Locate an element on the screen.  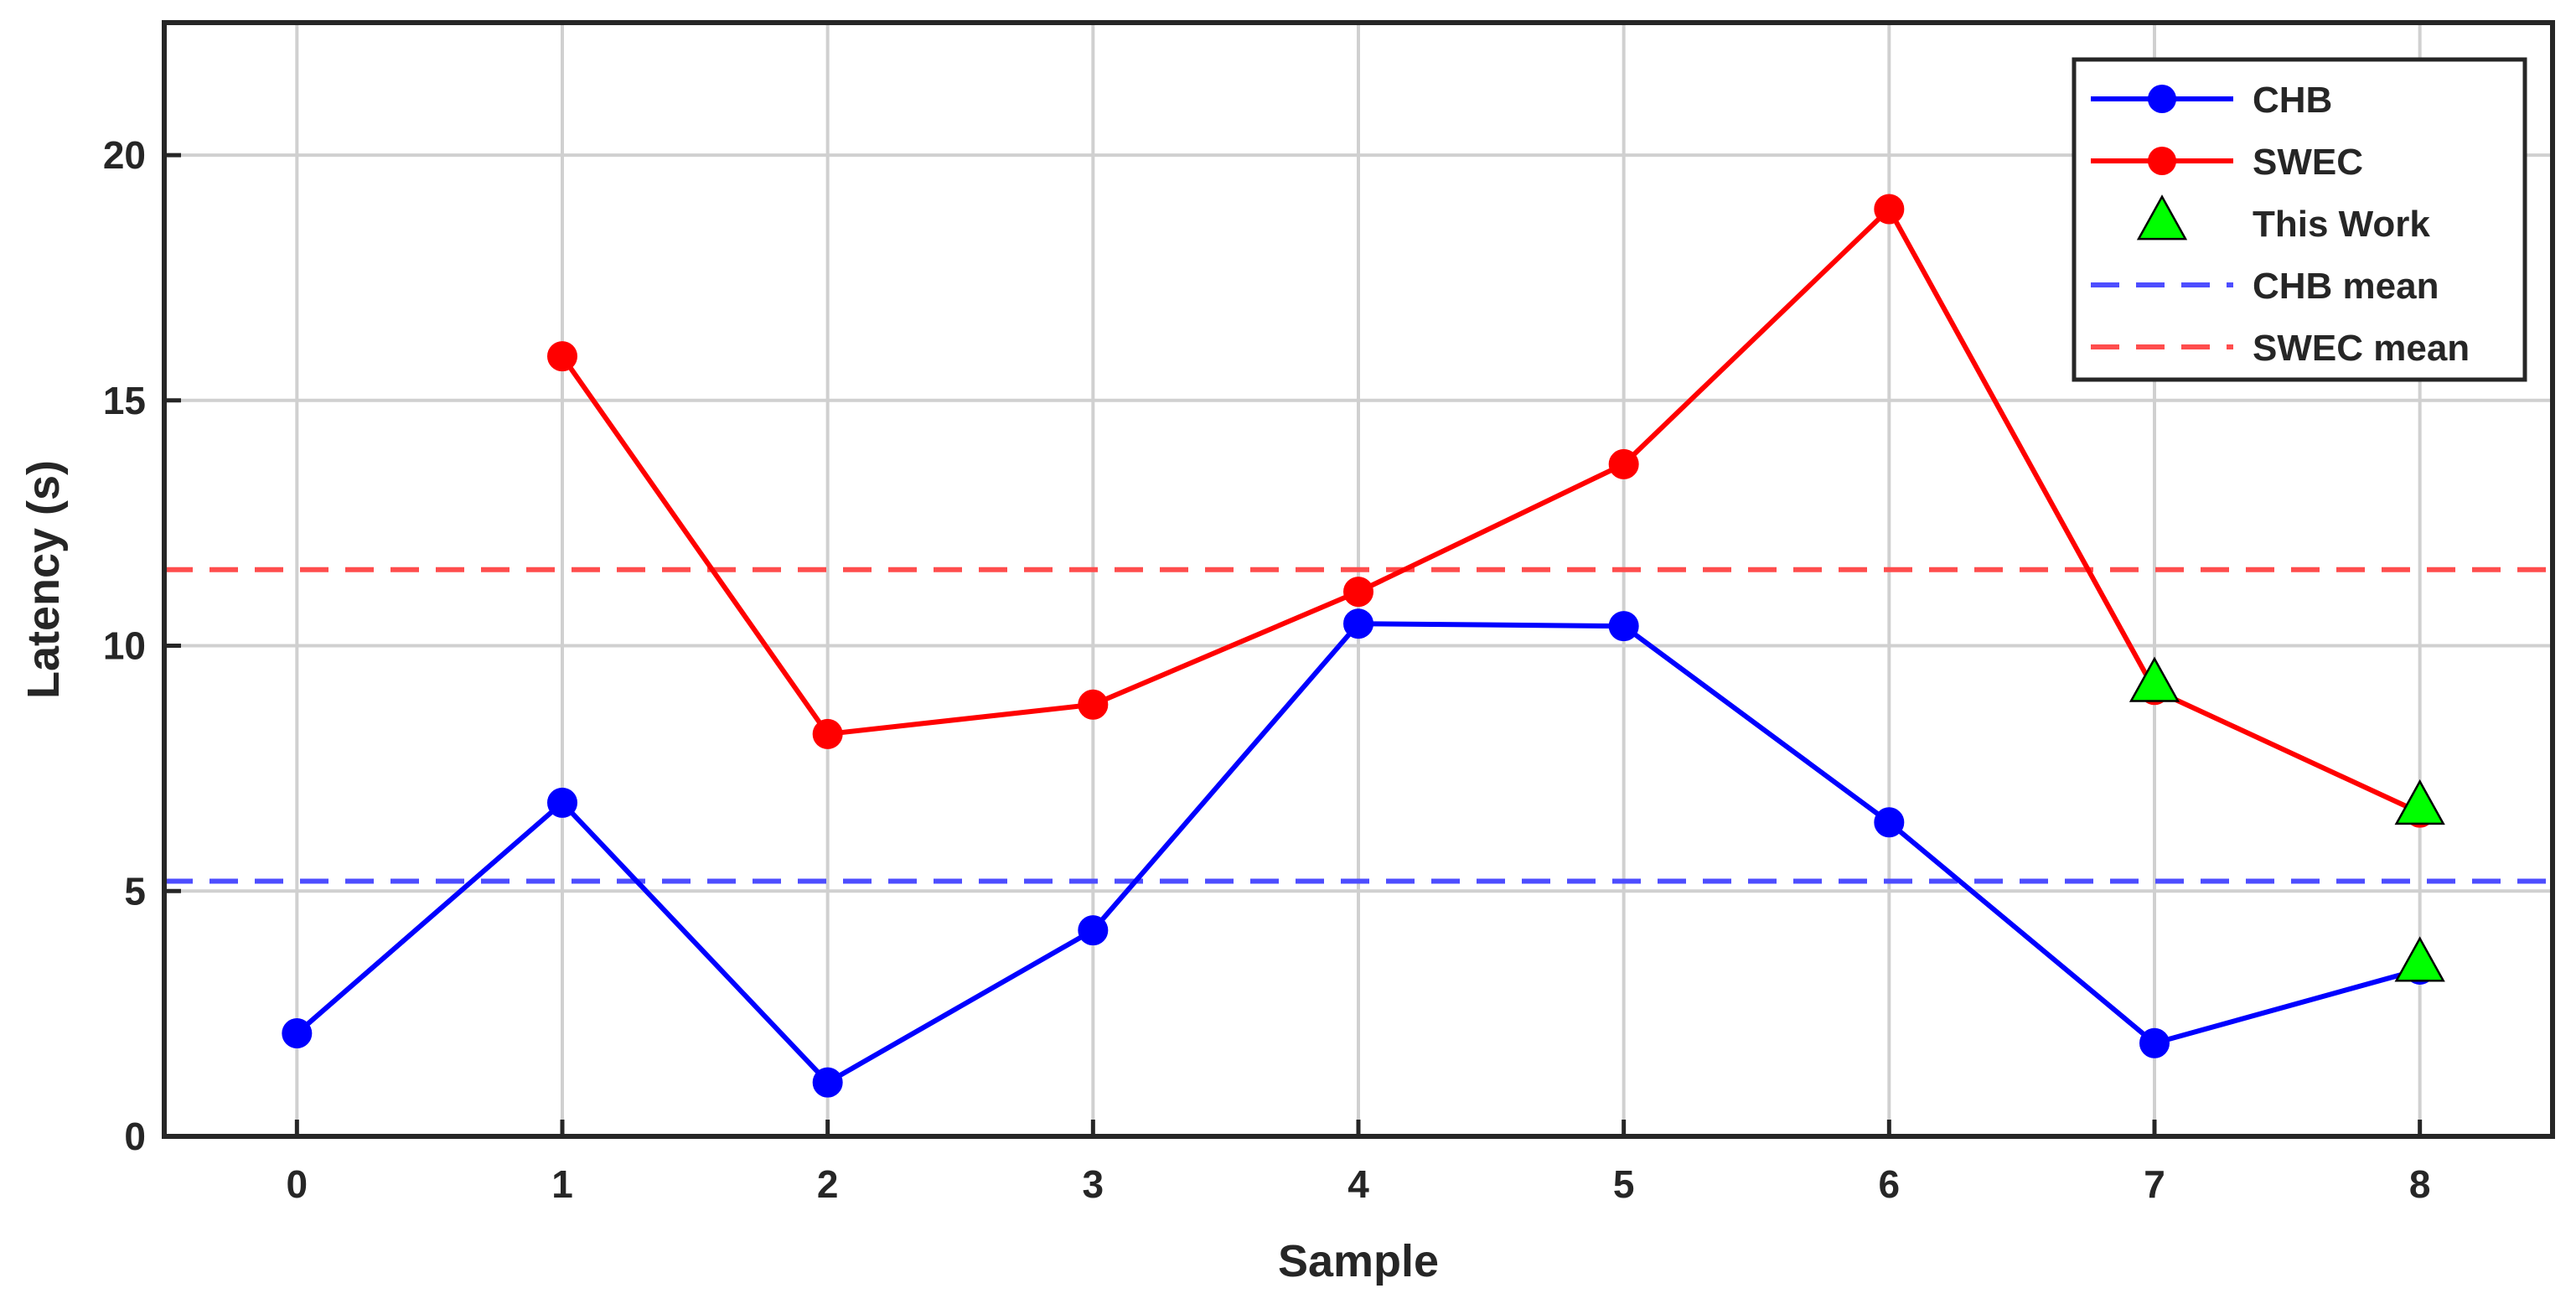
legend-label: SWEC mean is located at coordinates (2361, 348).